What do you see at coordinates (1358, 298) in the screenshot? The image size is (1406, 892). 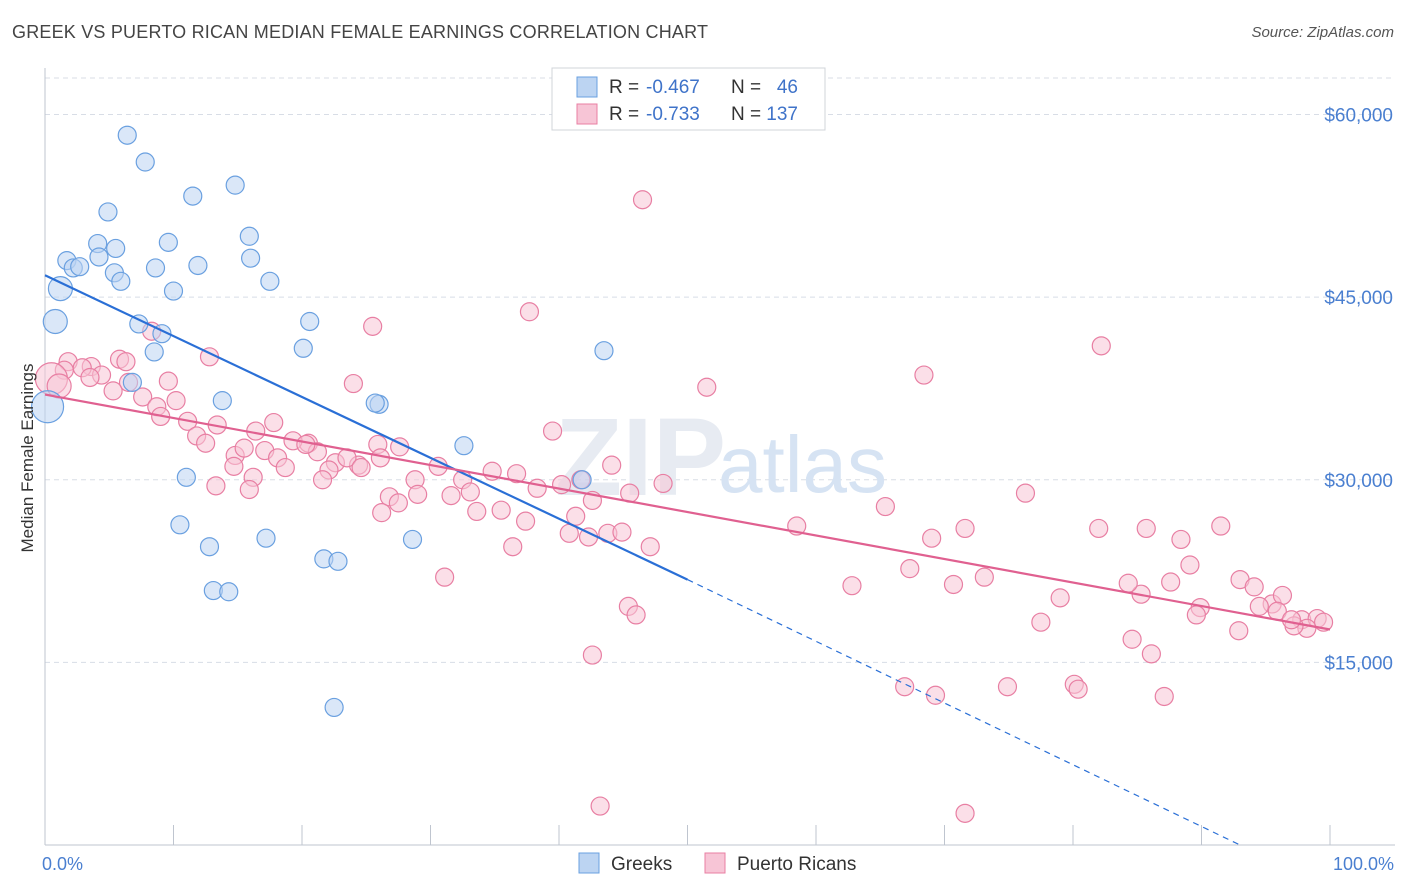 I see `y-tick-label-2: $45,000` at bounding box center [1358, 298].